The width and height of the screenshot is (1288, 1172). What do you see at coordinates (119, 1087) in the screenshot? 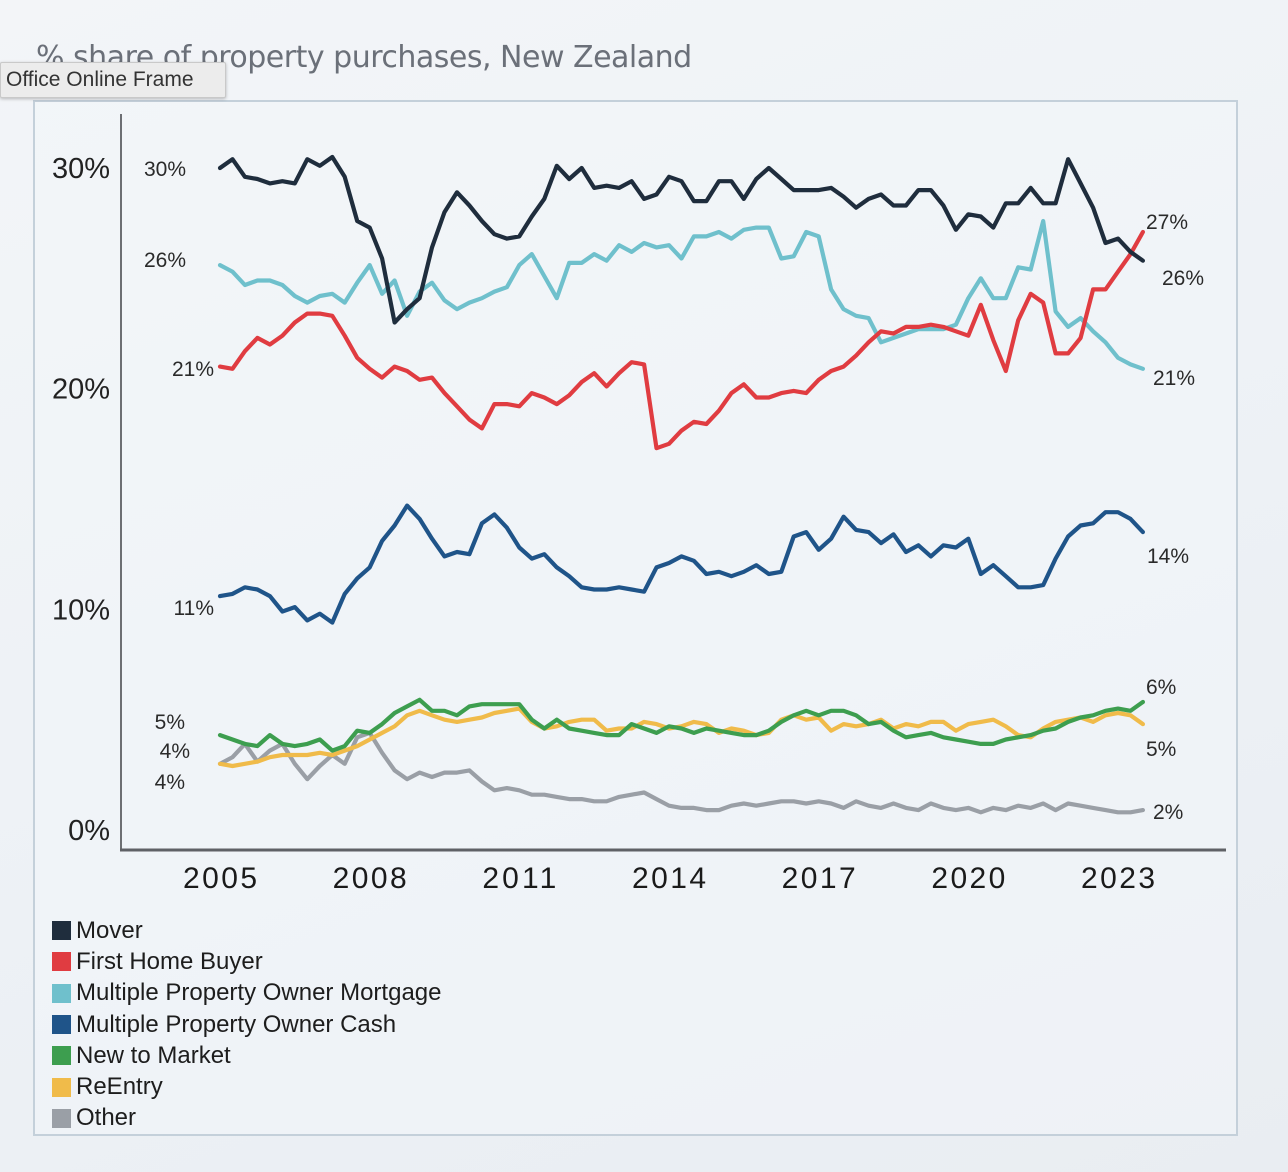
I see `legend-label: ReEntry` at bounding box center [119, 1087].